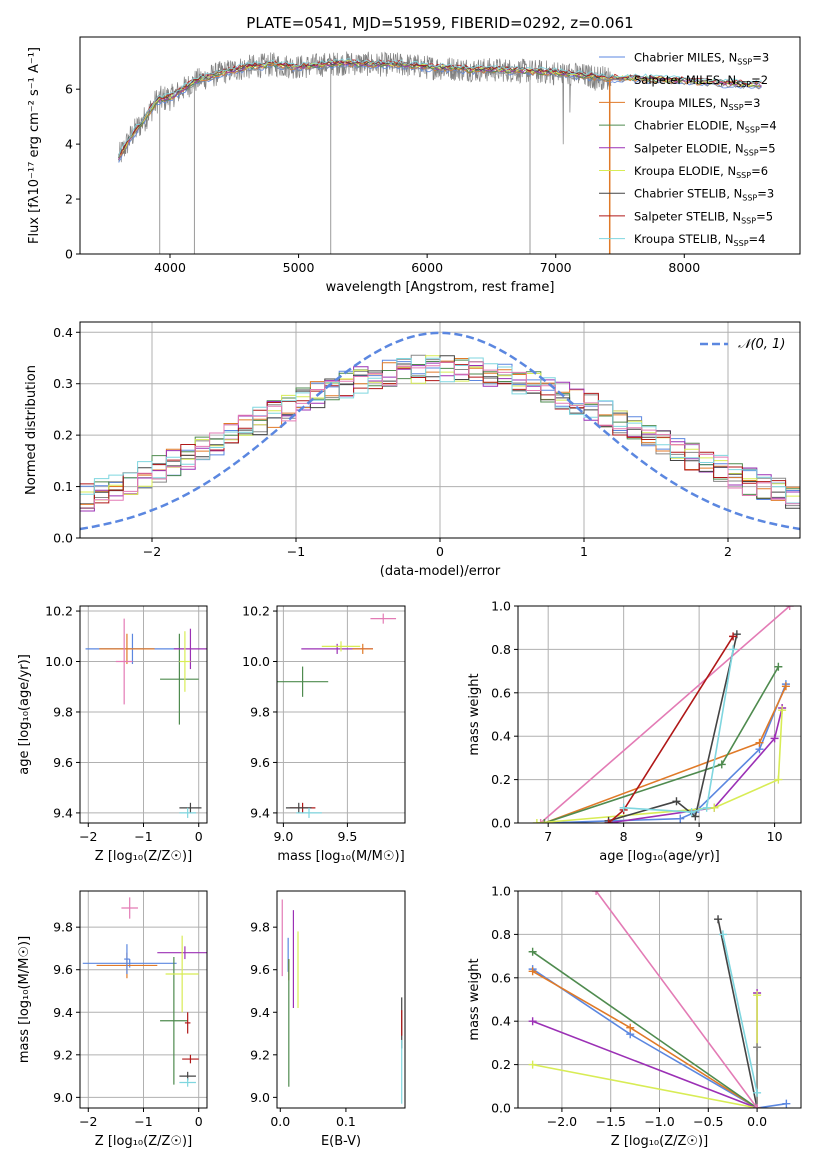  I want to click on legend-label: Kroupa MILES, NSSP=3, so click(697, 104).